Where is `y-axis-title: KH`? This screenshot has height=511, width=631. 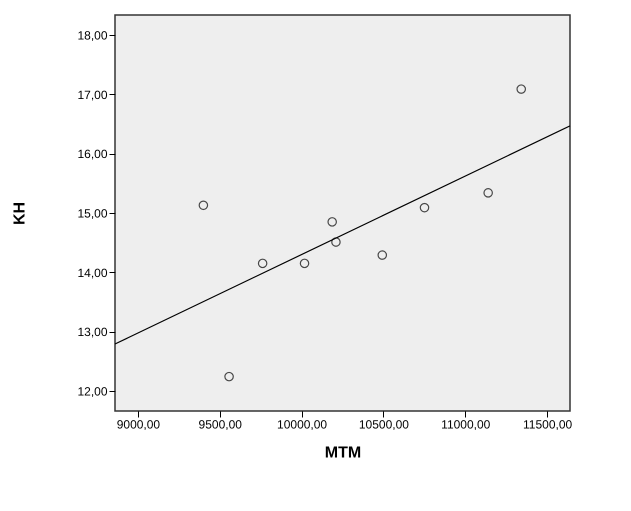
y-axis-title: KH is located at coordinates (19, 214).